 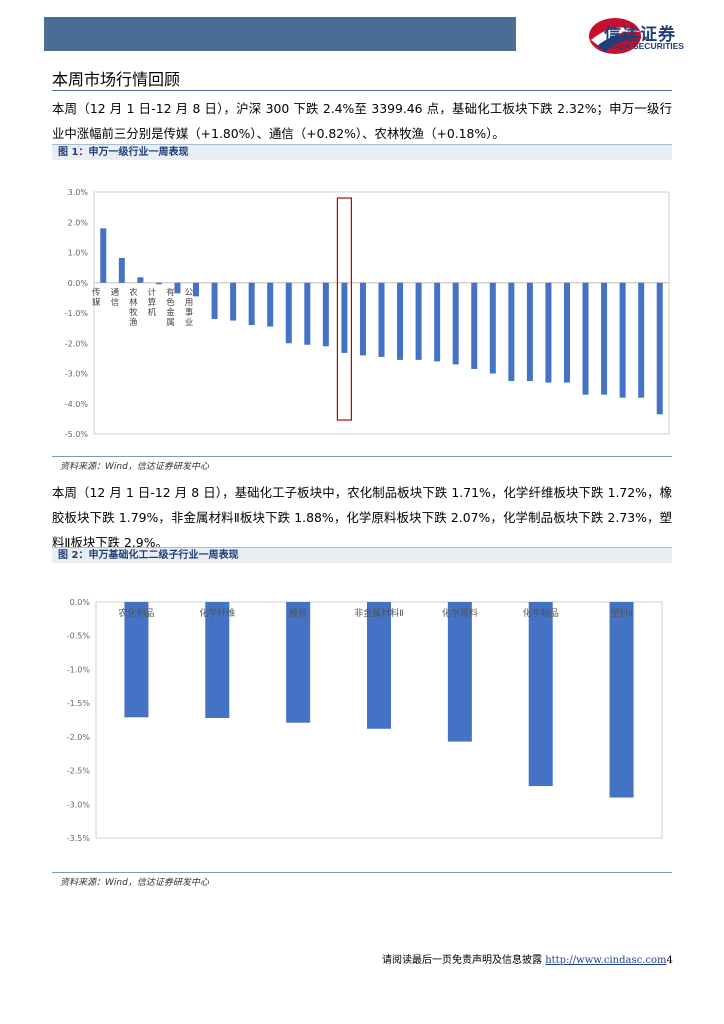 What do you see at coordinates (640, 35) in the screenshot?
I see `logo-text-cn: 信达证券` at bounding box center [640, 35].